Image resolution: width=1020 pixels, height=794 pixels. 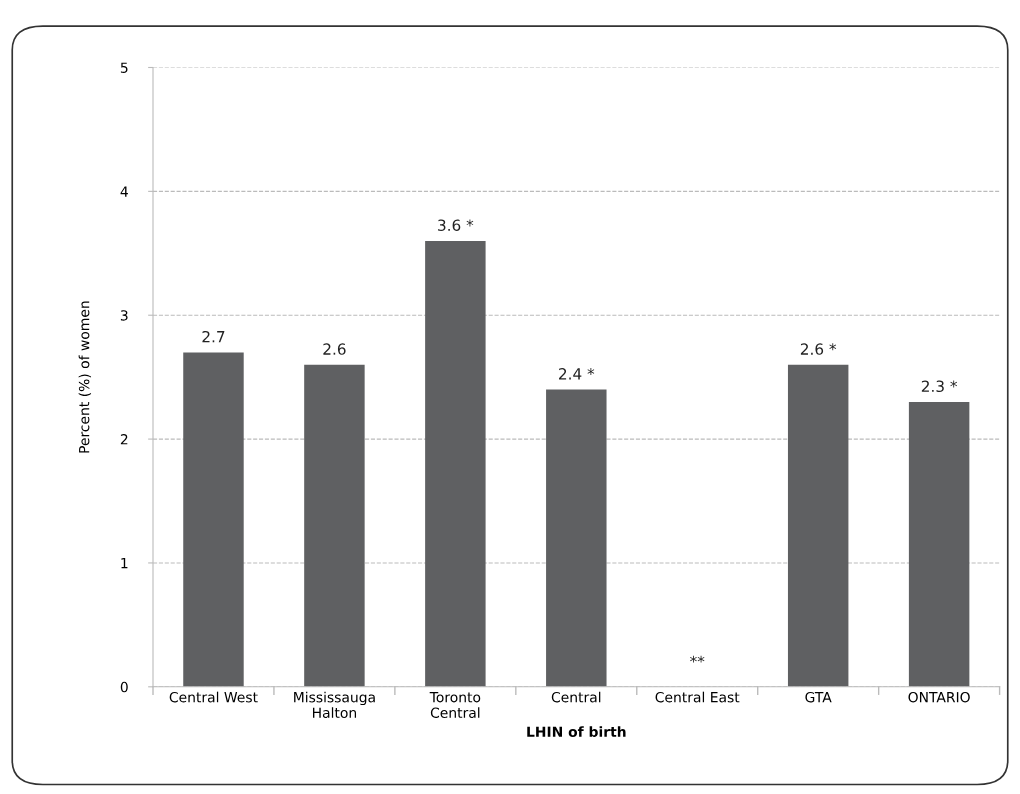 What do you see at coordinates (213, 336) in the screenshot?
I see `data-label: 2.7` at bounding box center [213, 336].